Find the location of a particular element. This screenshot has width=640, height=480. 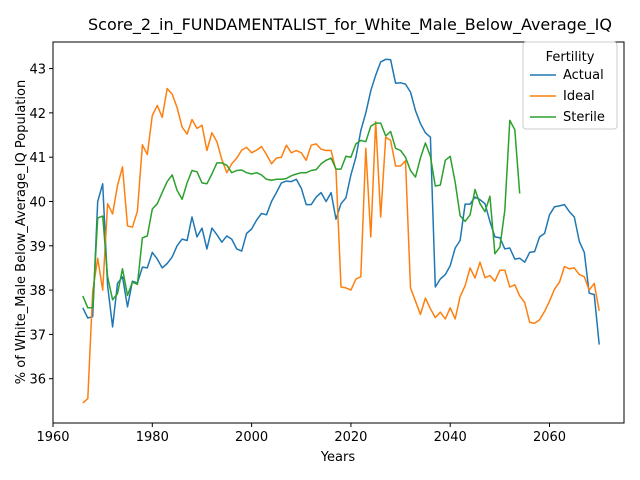

x-tick-label: 2040 is located at coordinates (450, 437).